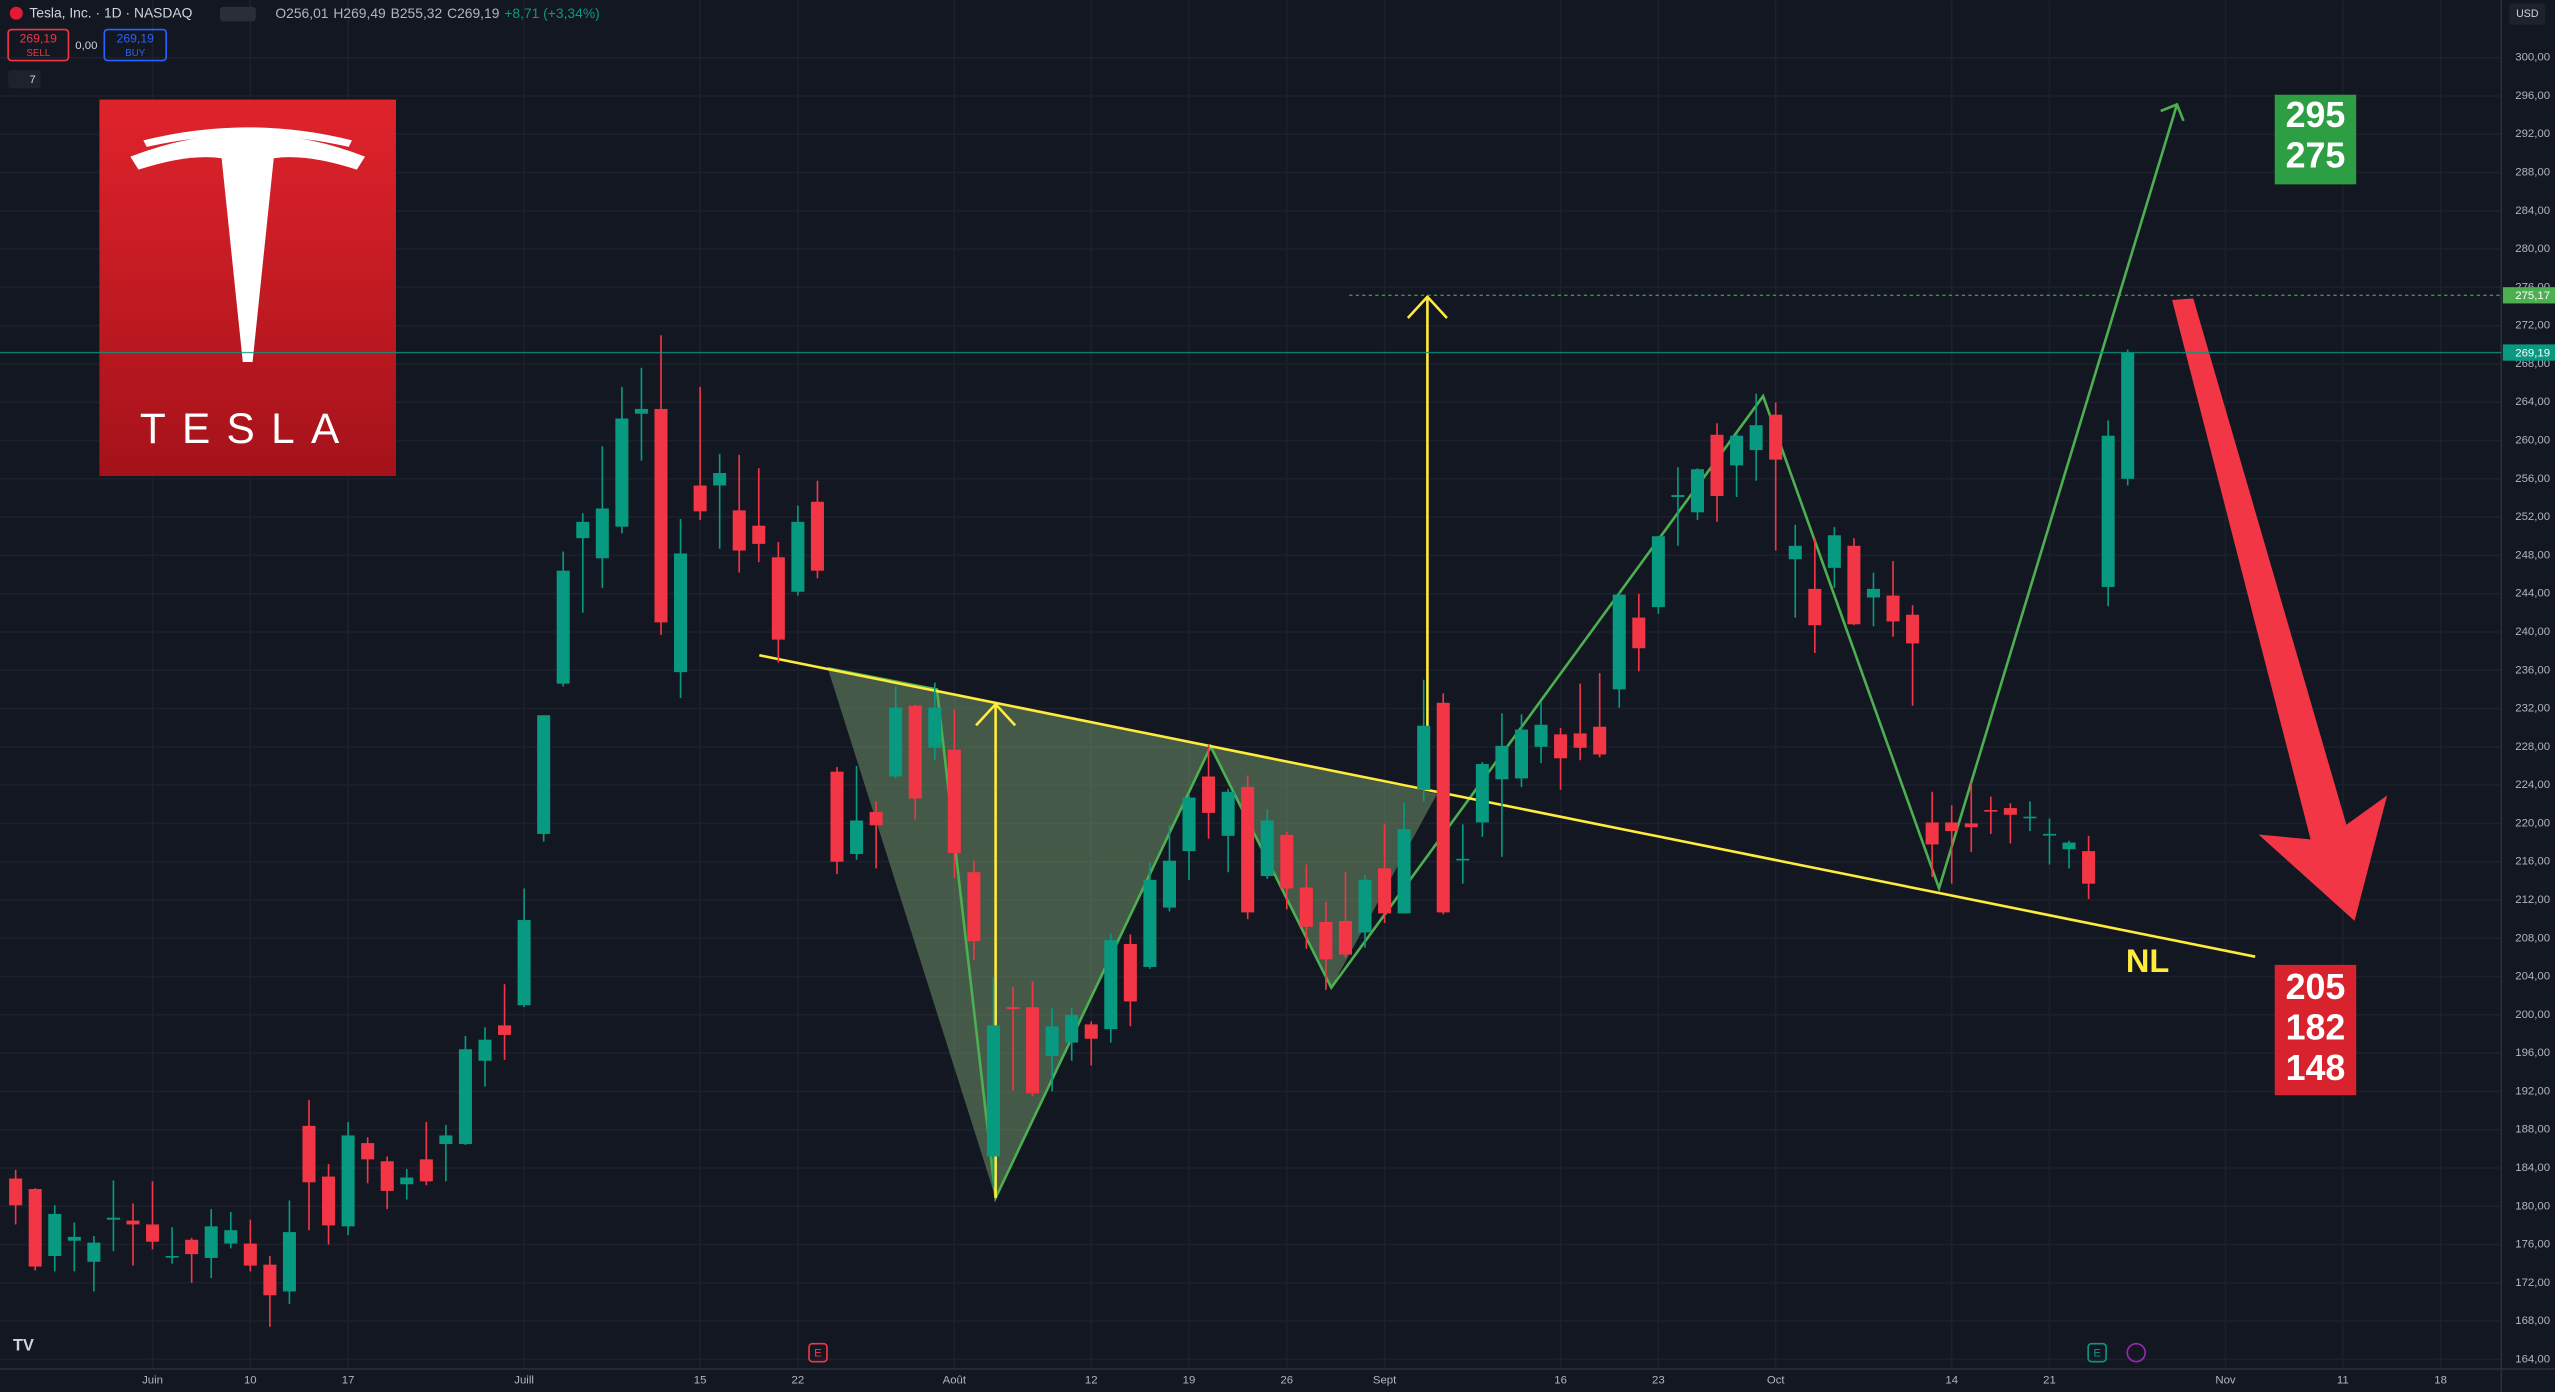 This screenshot has width=2555, height=1392. What do you see at coordinates (2532, 517) in the screenshot?
I see `y-tick-label: 252,00` at bounding box center [2532, 517].